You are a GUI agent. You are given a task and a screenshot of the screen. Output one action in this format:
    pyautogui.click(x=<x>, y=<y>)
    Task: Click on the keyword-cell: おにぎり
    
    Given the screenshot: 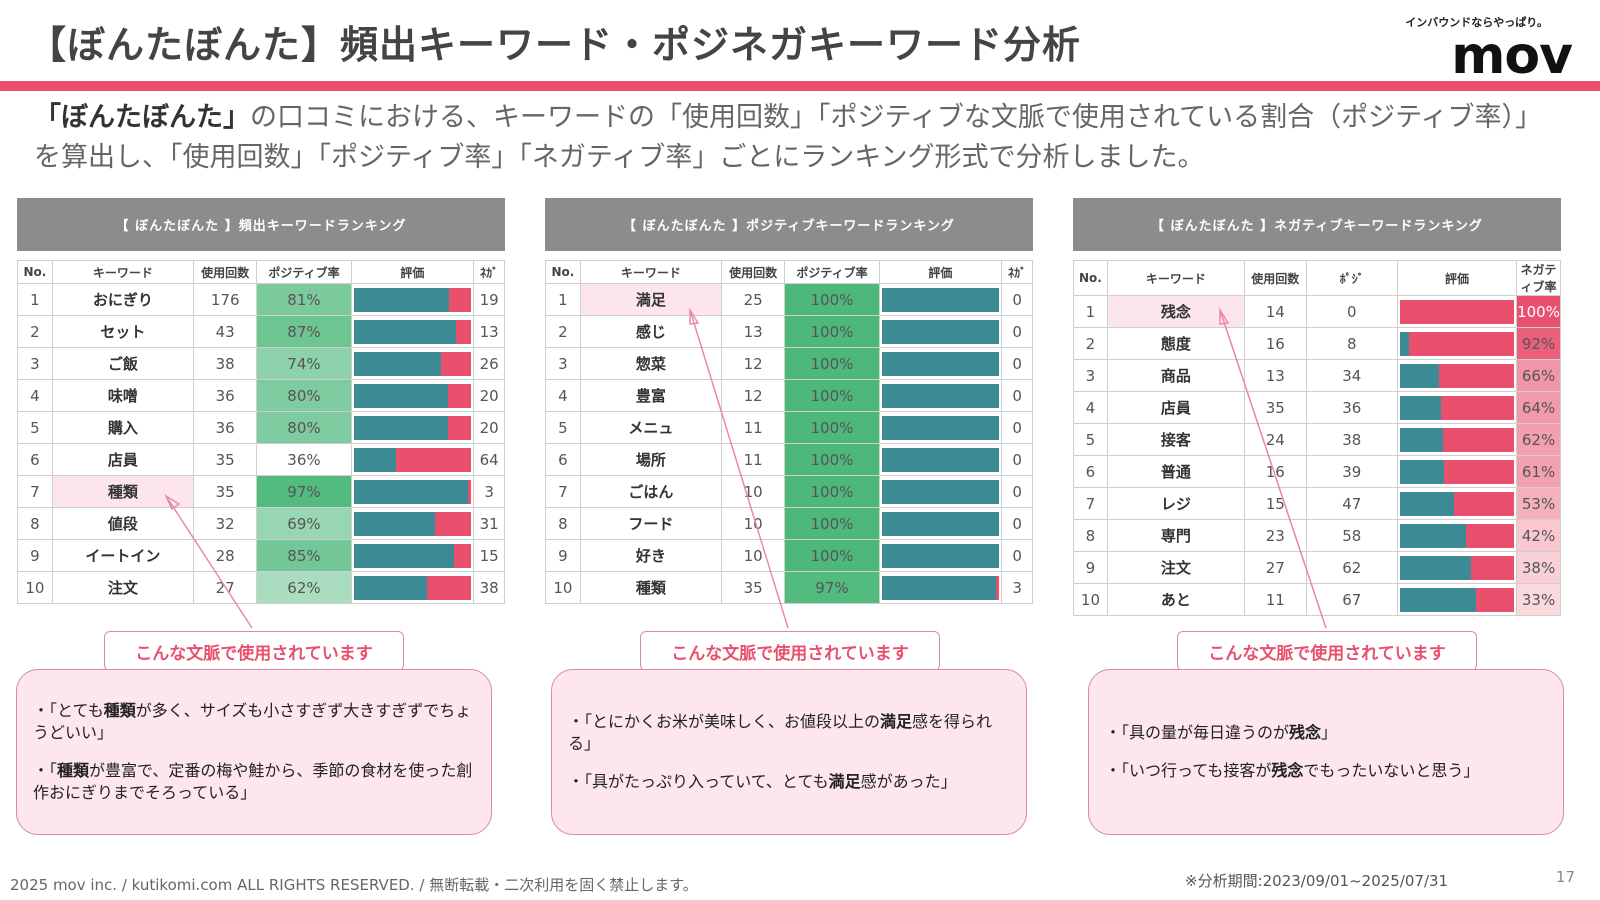 What is the action you would take?
    pyautogui.click(x=122, y=299)
    